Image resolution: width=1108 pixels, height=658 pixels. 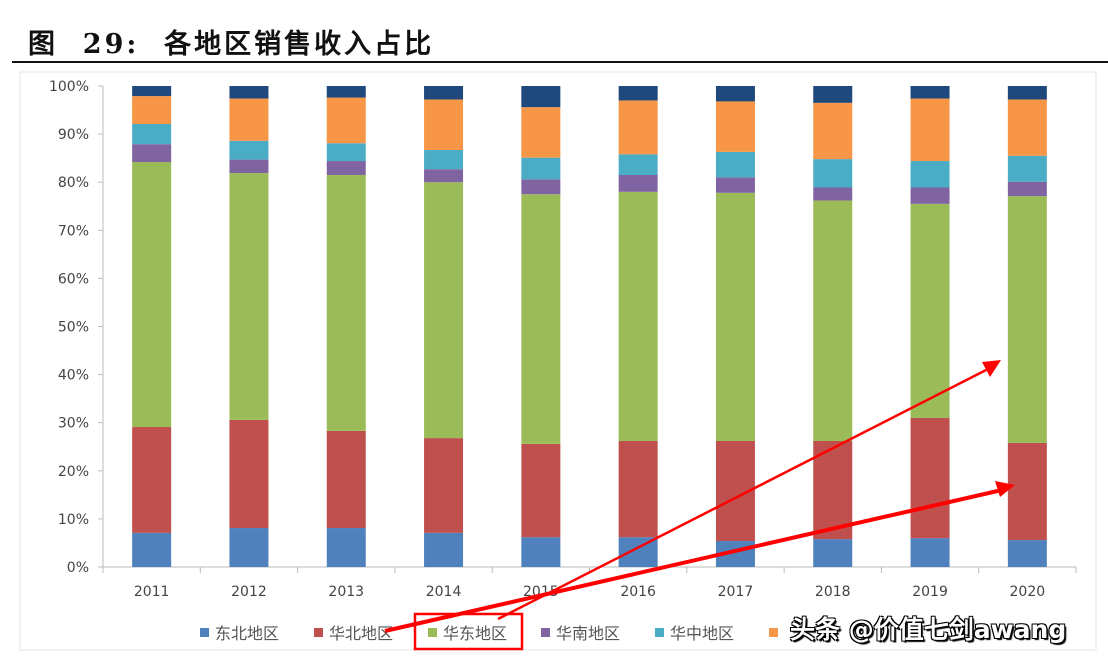 What do you see at coordinates (930, 592) in the screenshot?
I see `x-tick-label: 2019` at bounding box center [930, 592].